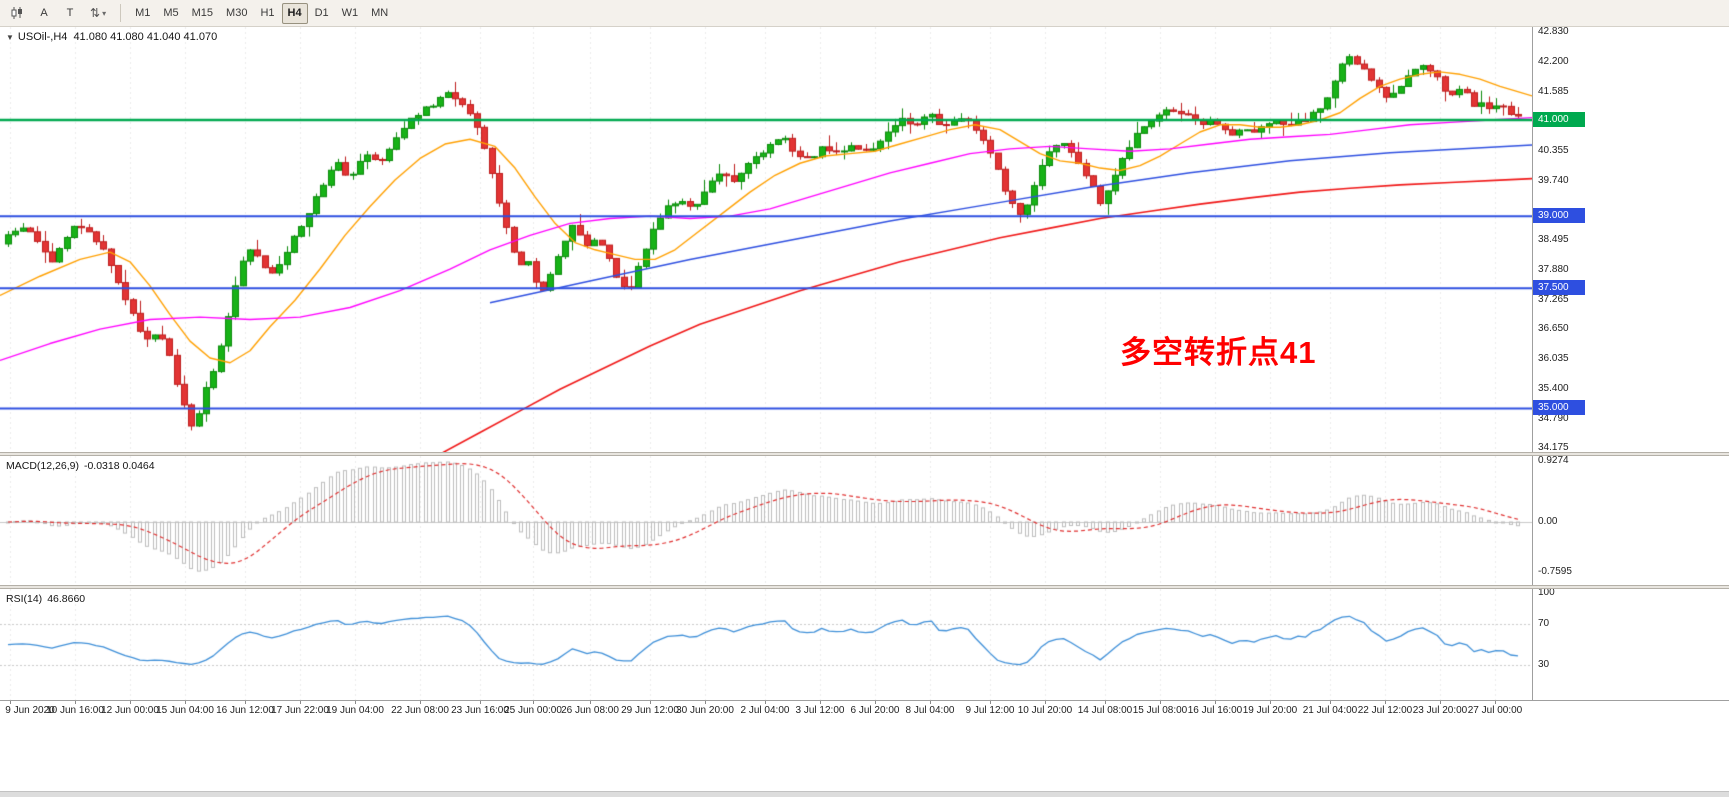  Describe the element at coordinates (1559, 216) in the screenshot. I see `price-badge: 39.000` at that location.